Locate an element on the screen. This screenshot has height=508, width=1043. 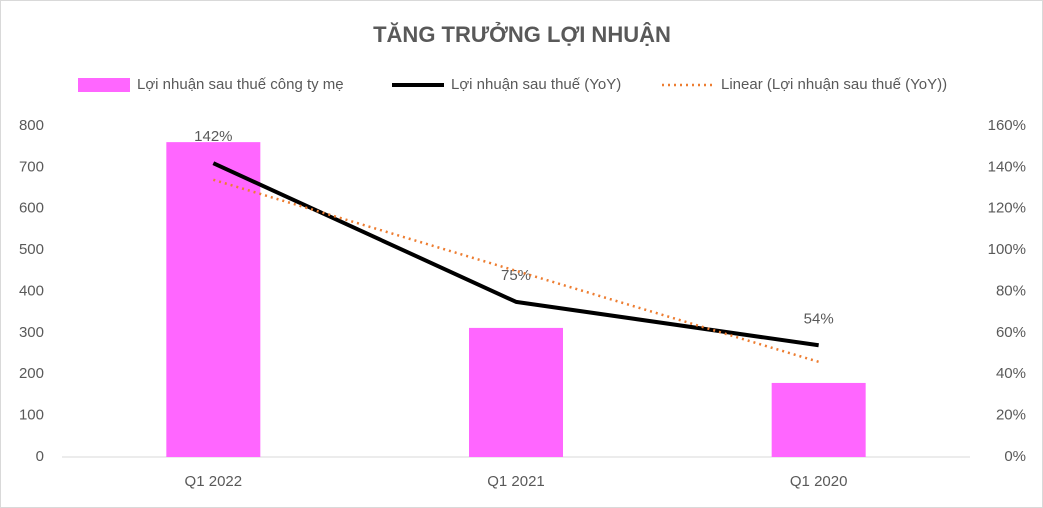
legend-swatch is located at coordinates (104, 85).